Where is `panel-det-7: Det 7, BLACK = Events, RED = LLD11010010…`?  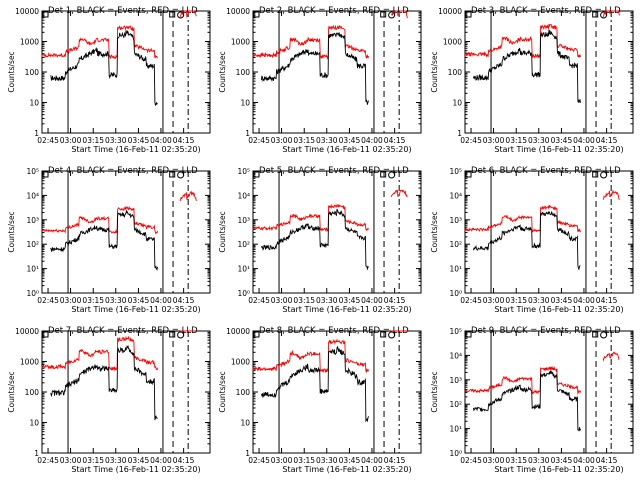 panel-det-7: Det 7, BLACK = Events, RED = LLD11010010… is located at coordinates (109, 400).